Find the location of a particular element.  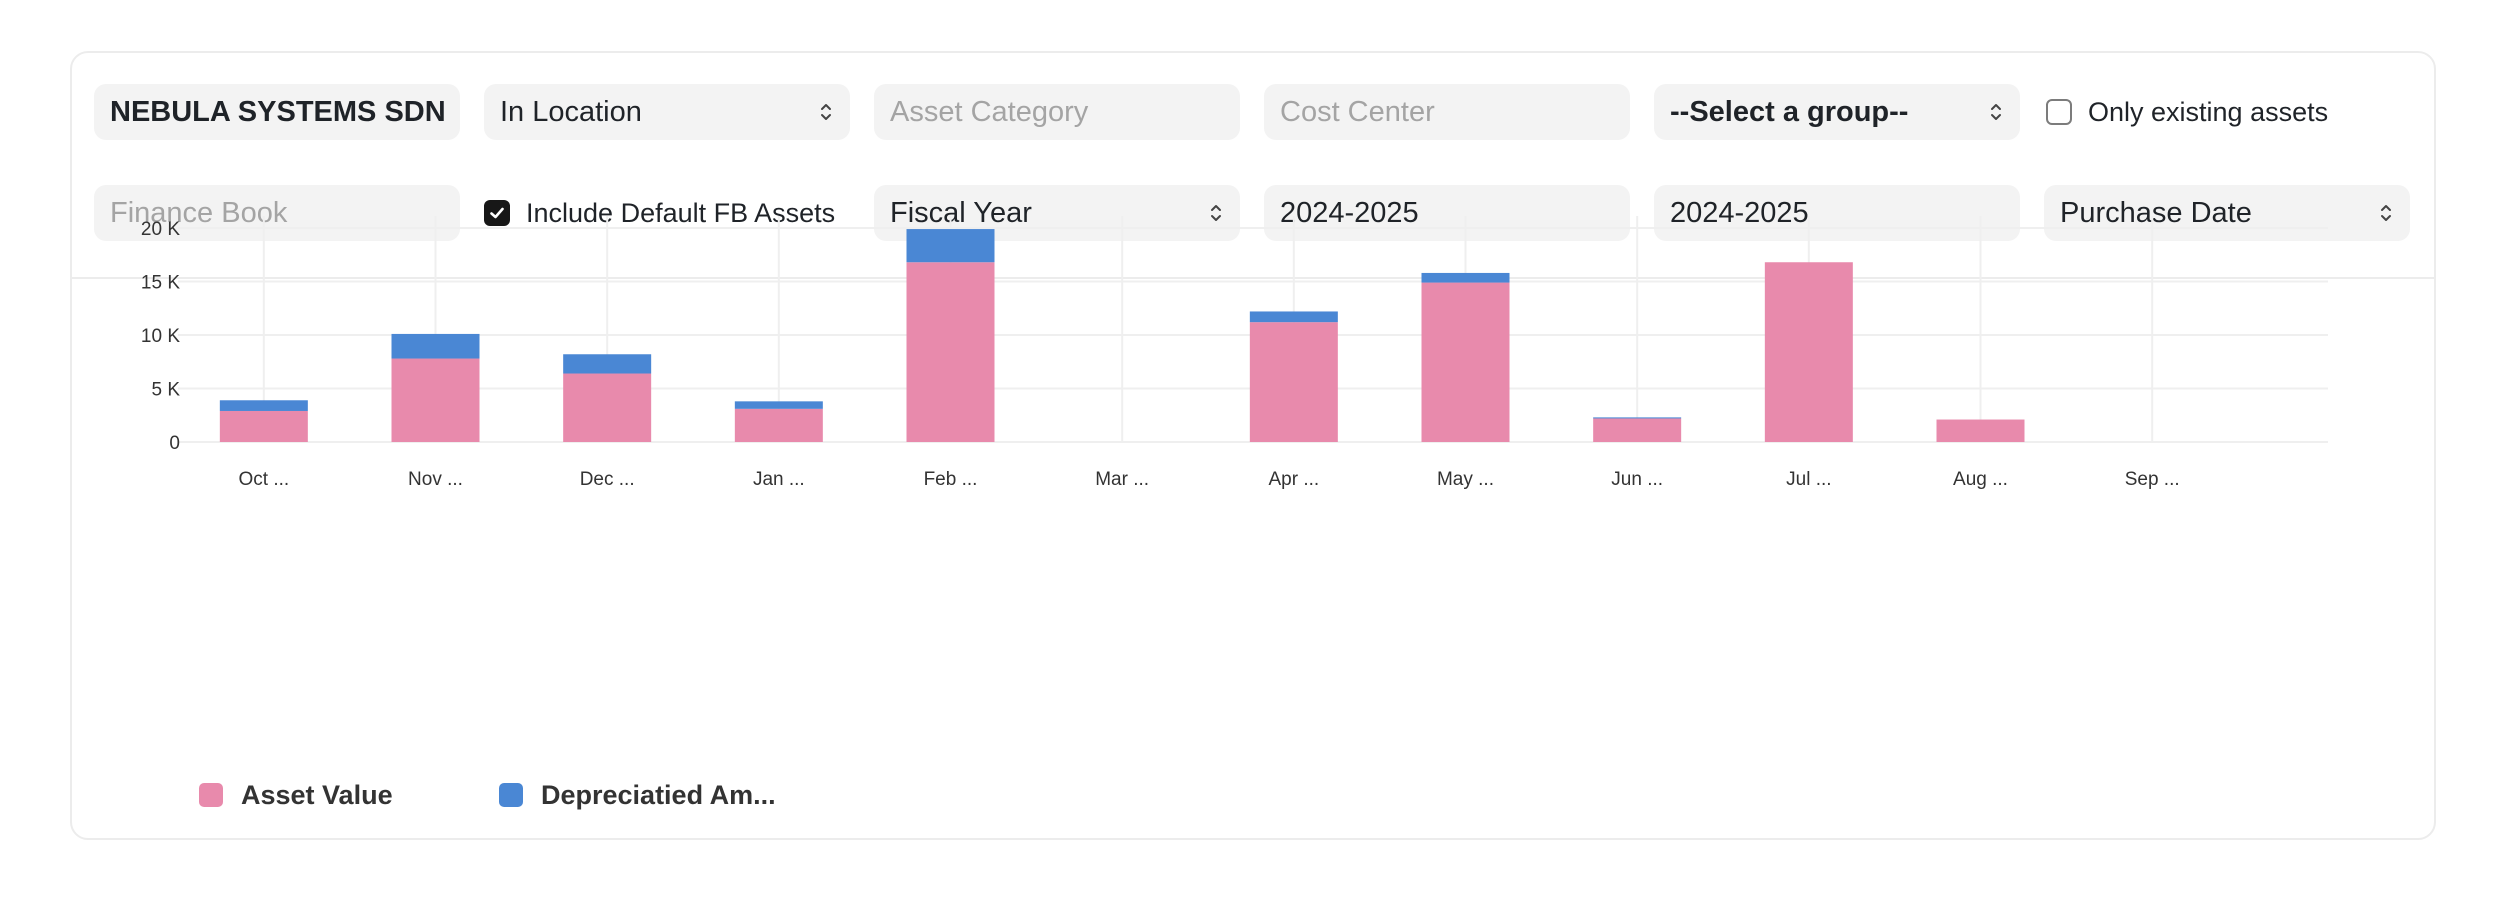

include-default-fb-label: Include Default FB Assets is located at coordinates (681, 212).